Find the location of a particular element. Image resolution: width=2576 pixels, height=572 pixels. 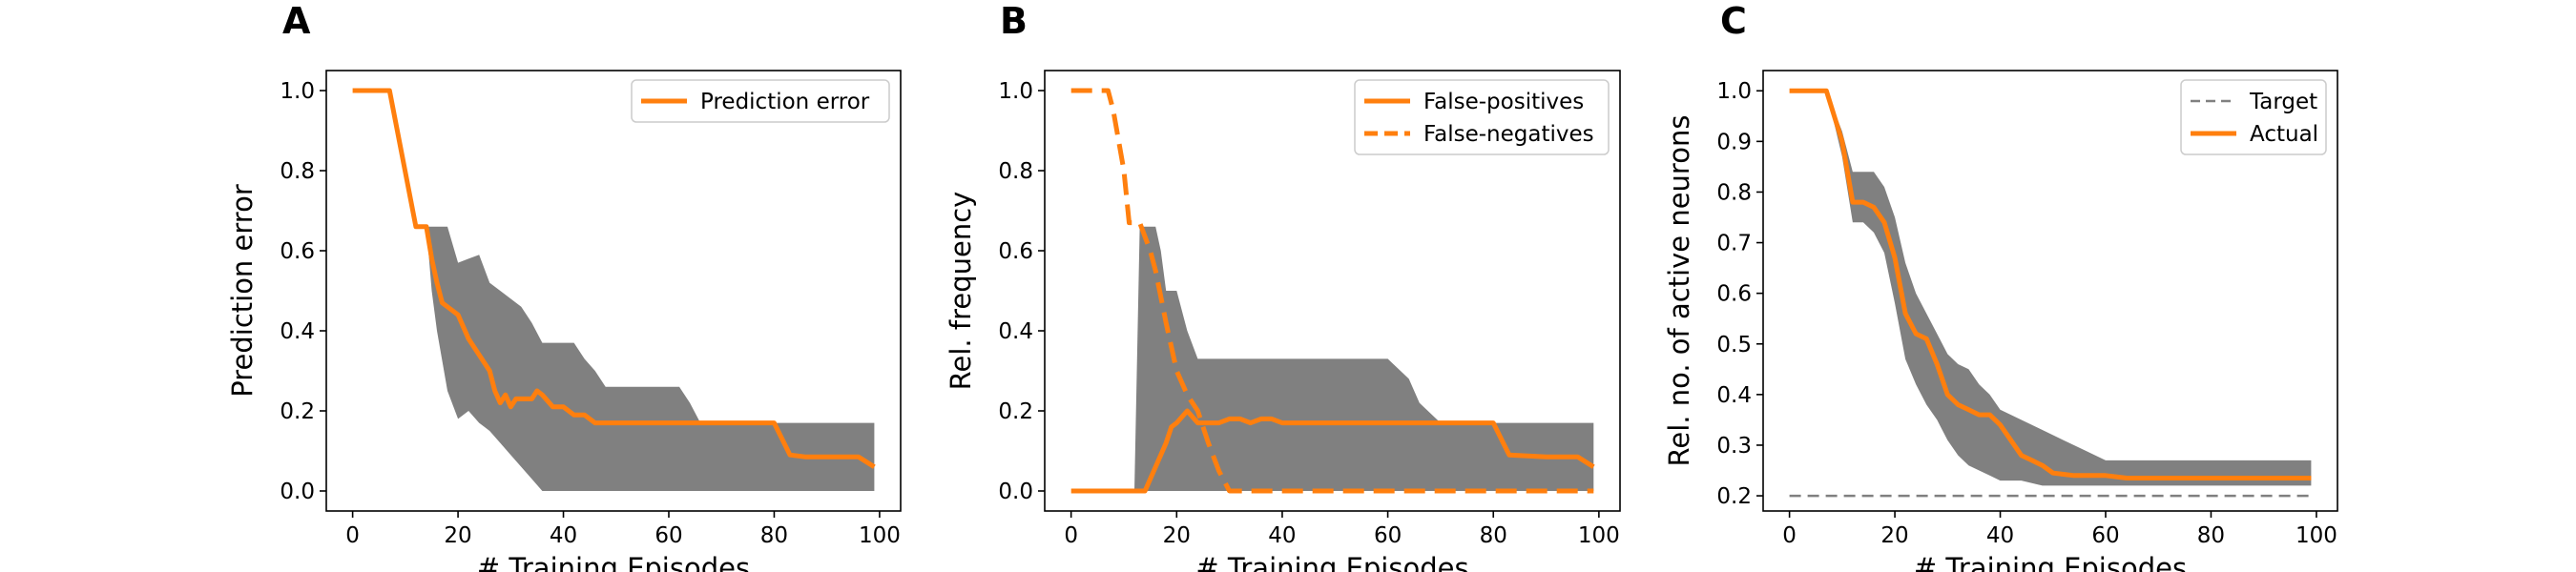

x-tick-label-a-2: 40 is located at coordinates (563, 535).